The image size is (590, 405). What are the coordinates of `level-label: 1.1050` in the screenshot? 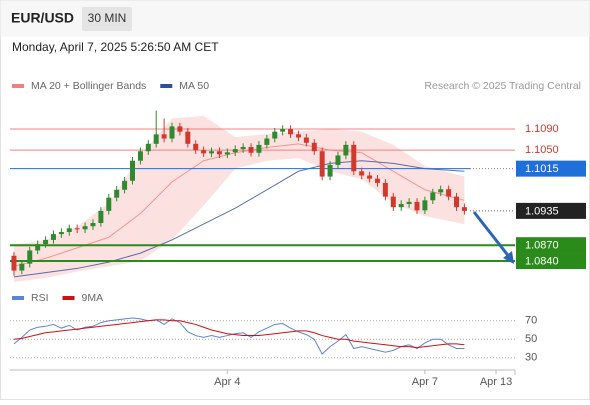 It's located at (542, 150).